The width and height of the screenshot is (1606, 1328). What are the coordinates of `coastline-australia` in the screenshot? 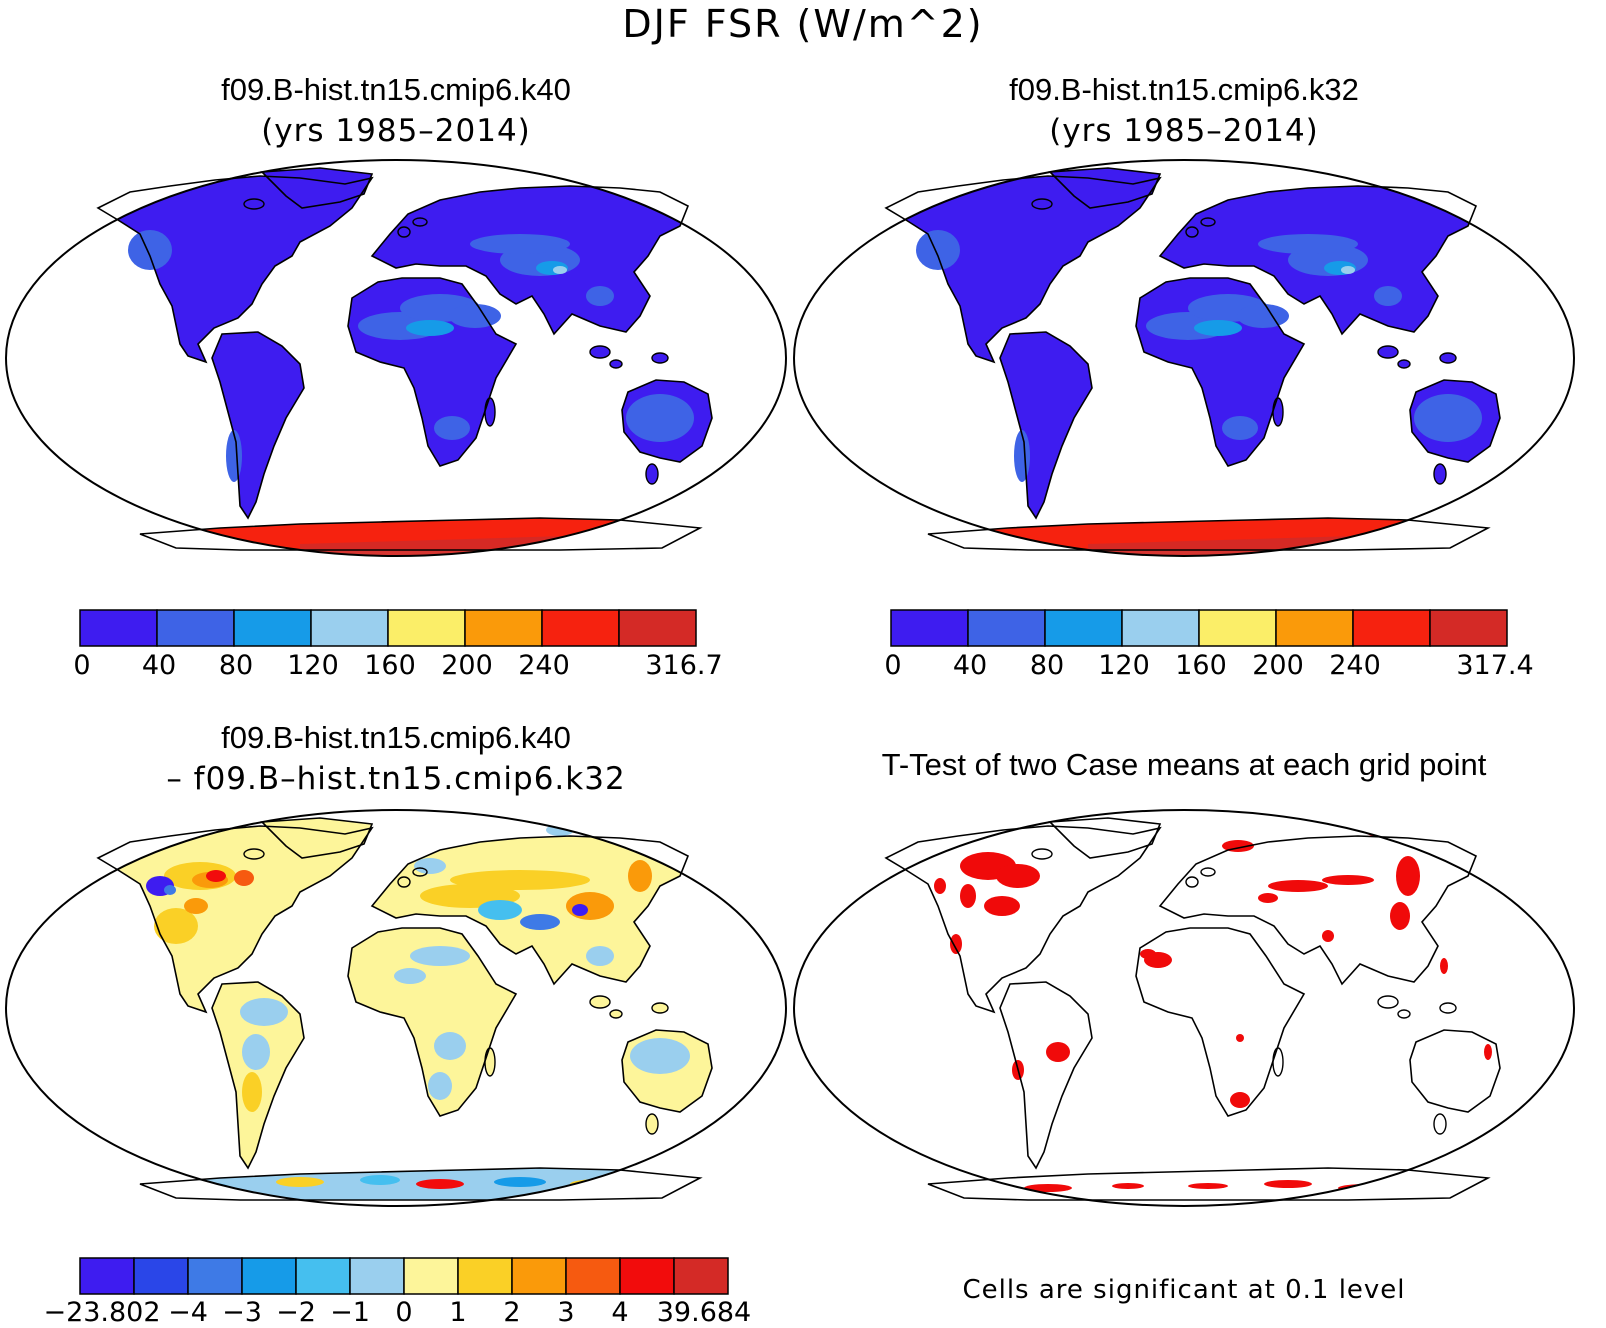 It's located at (667, 421).